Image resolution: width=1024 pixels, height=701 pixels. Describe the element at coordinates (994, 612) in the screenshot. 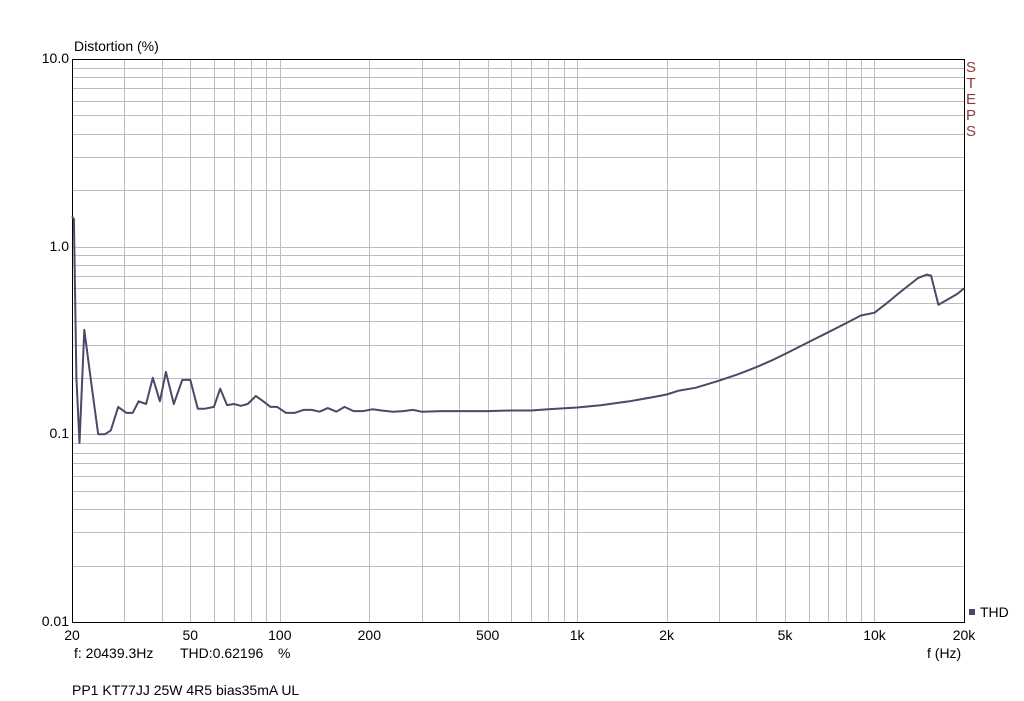

I see `legend-thd-label: THD` at that location.